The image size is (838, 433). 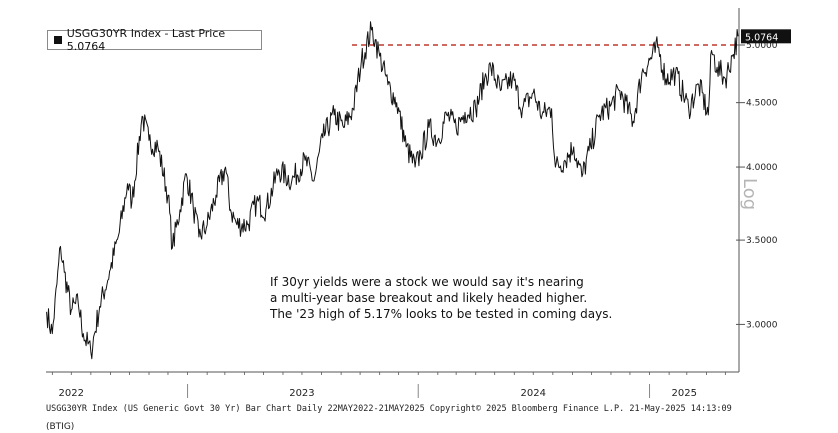 What do you see at coordinates (60, 427) in the screenshot?
I see `credit: (BTIG)` at bounding box center [60, 427].